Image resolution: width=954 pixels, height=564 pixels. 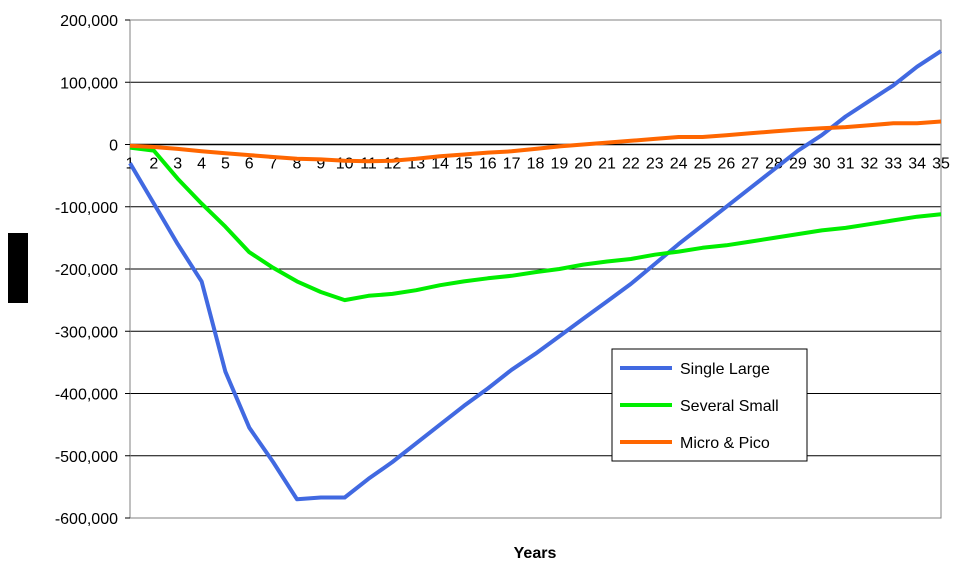 What do you see at coordinates (177, 164) in the screenshot?
I see `x-tick-label: 3` at bounding box center [177, 164].